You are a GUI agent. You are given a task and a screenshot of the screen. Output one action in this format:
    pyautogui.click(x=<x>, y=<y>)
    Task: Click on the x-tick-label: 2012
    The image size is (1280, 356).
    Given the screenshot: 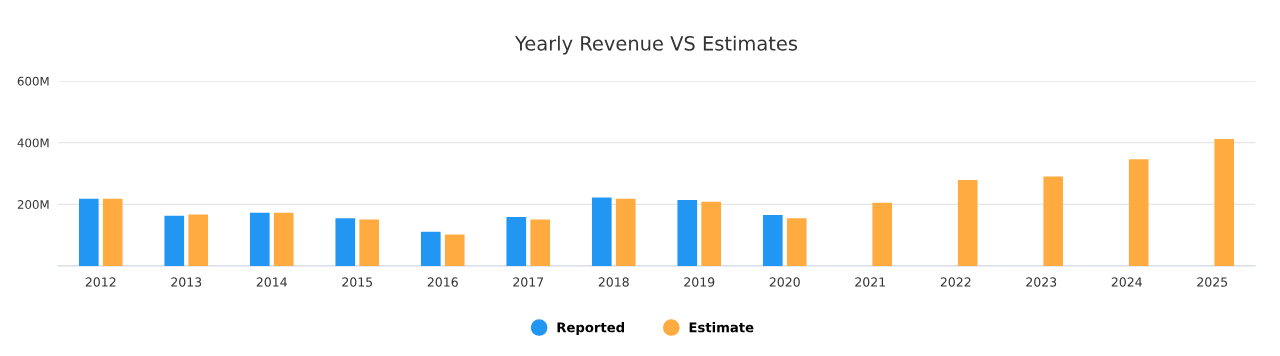 What is the action you would take?
    pyautogui.click(x=100, y=282)
    